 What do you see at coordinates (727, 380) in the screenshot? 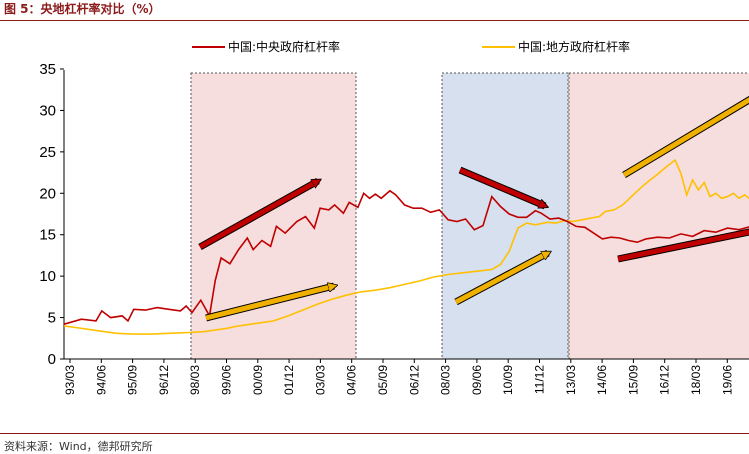
I see `x-tick-label: 19/06` at bounding box center [727, 380].